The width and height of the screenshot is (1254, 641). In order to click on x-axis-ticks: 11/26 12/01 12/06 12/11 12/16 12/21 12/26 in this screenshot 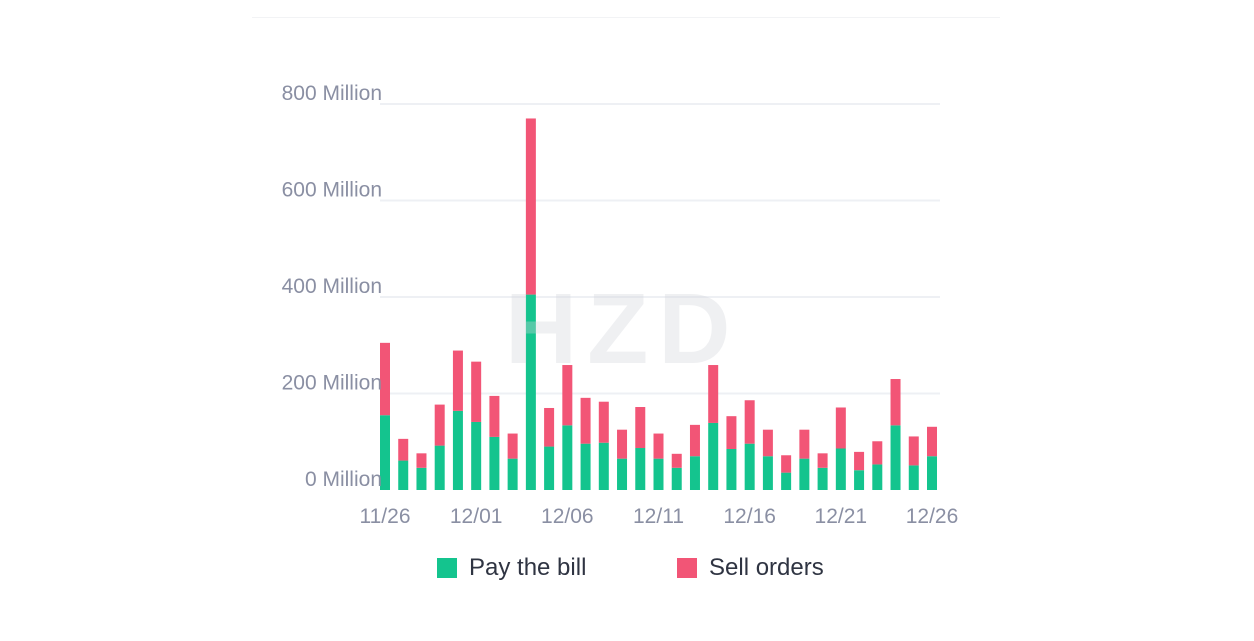, I will do `click(659, 516)`.